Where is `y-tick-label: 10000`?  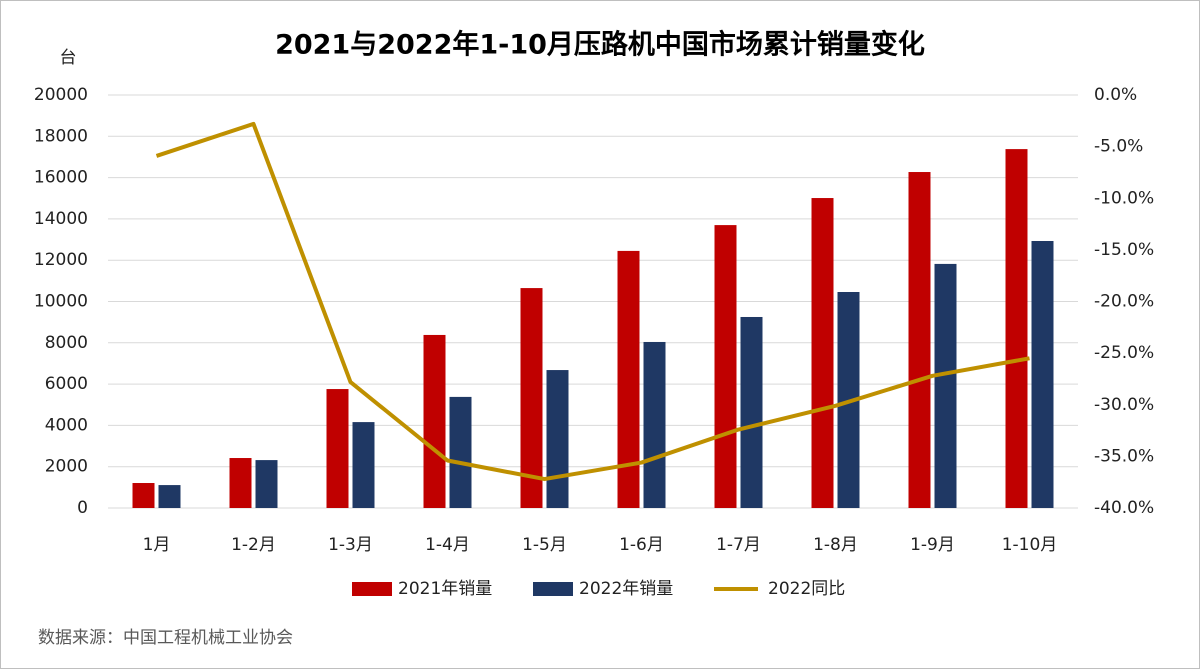
y-tick-label: 10000 is located at coordinates (61, 302).